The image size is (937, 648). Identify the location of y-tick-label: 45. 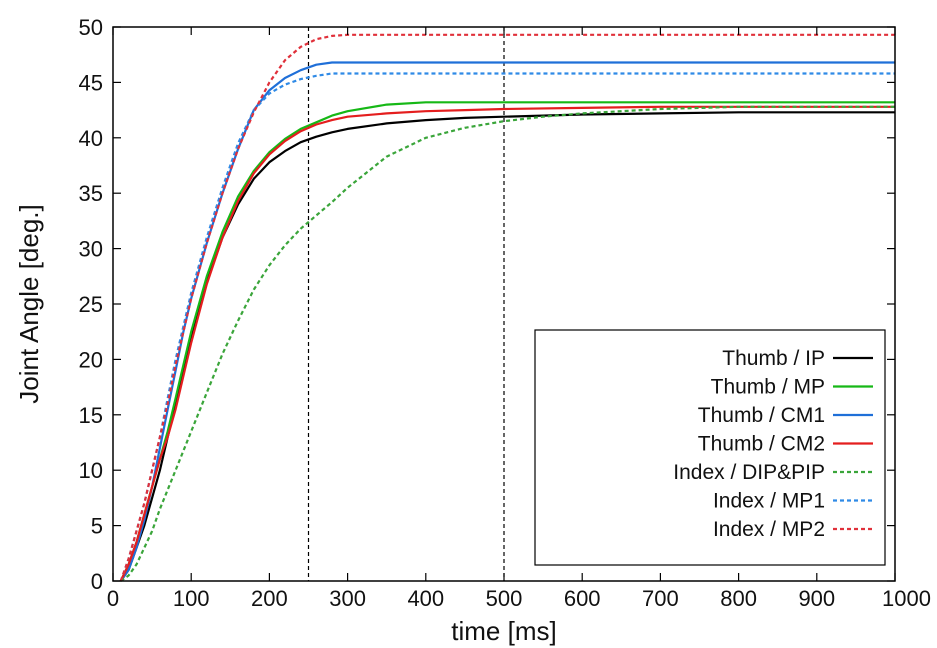
(91, 82).